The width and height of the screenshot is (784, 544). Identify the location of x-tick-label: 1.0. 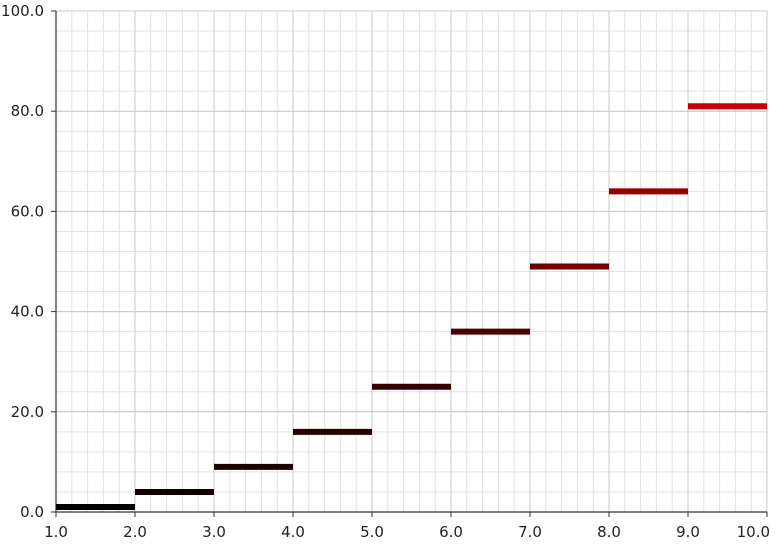
(56, 532).